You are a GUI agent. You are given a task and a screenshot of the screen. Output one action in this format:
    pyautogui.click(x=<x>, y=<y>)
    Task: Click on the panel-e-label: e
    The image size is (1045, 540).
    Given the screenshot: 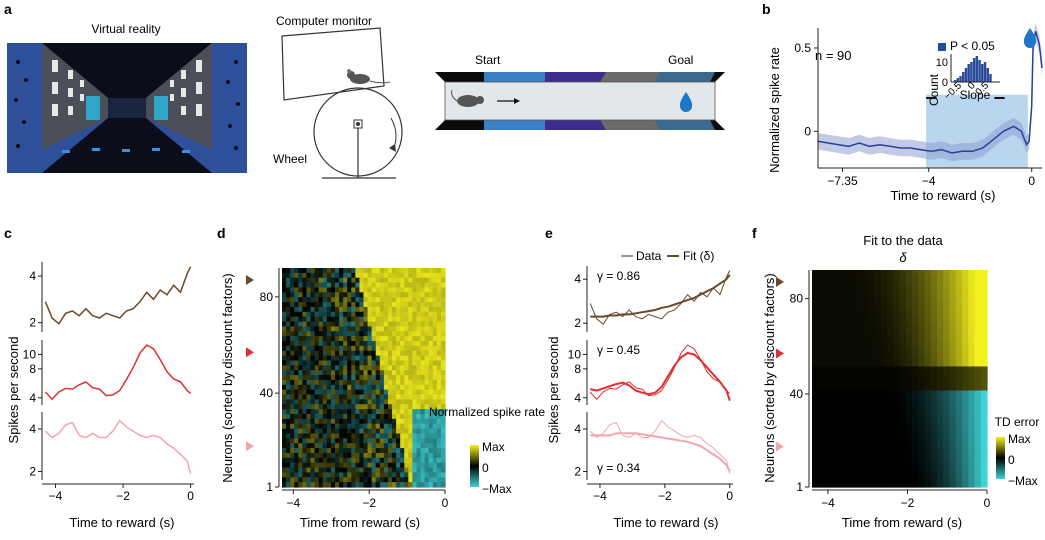 What is the action you would take?
    pyautogui.click(x=549, y=233)
    